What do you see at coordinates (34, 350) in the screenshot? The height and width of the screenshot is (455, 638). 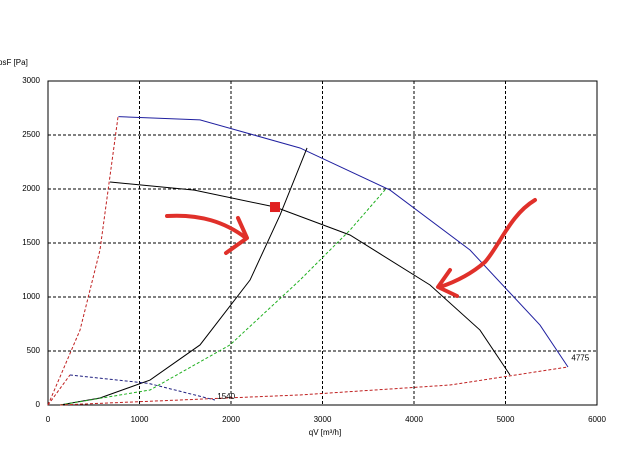 I see `y-tick-label: 500` at bounding box center [34, 350].